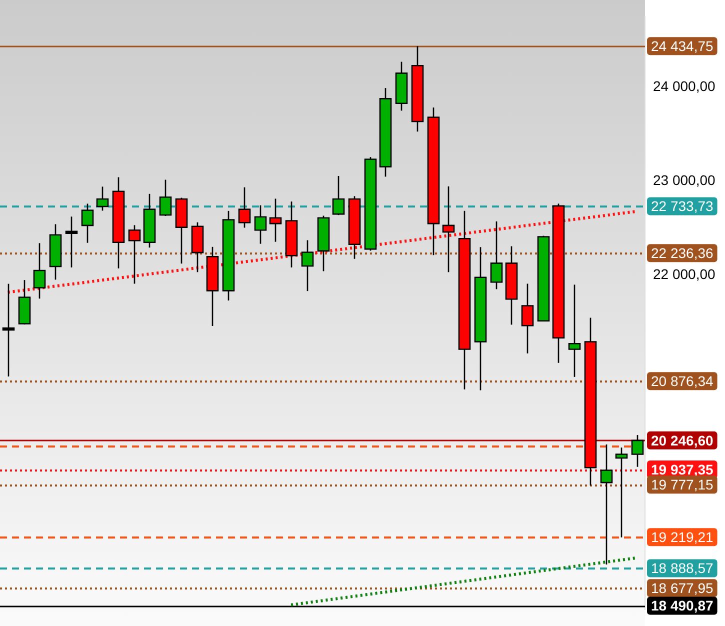 The width and height of the screenshot is (725, 626). I want to click on y-tick-label: 24 000,00, so click(684, 86).